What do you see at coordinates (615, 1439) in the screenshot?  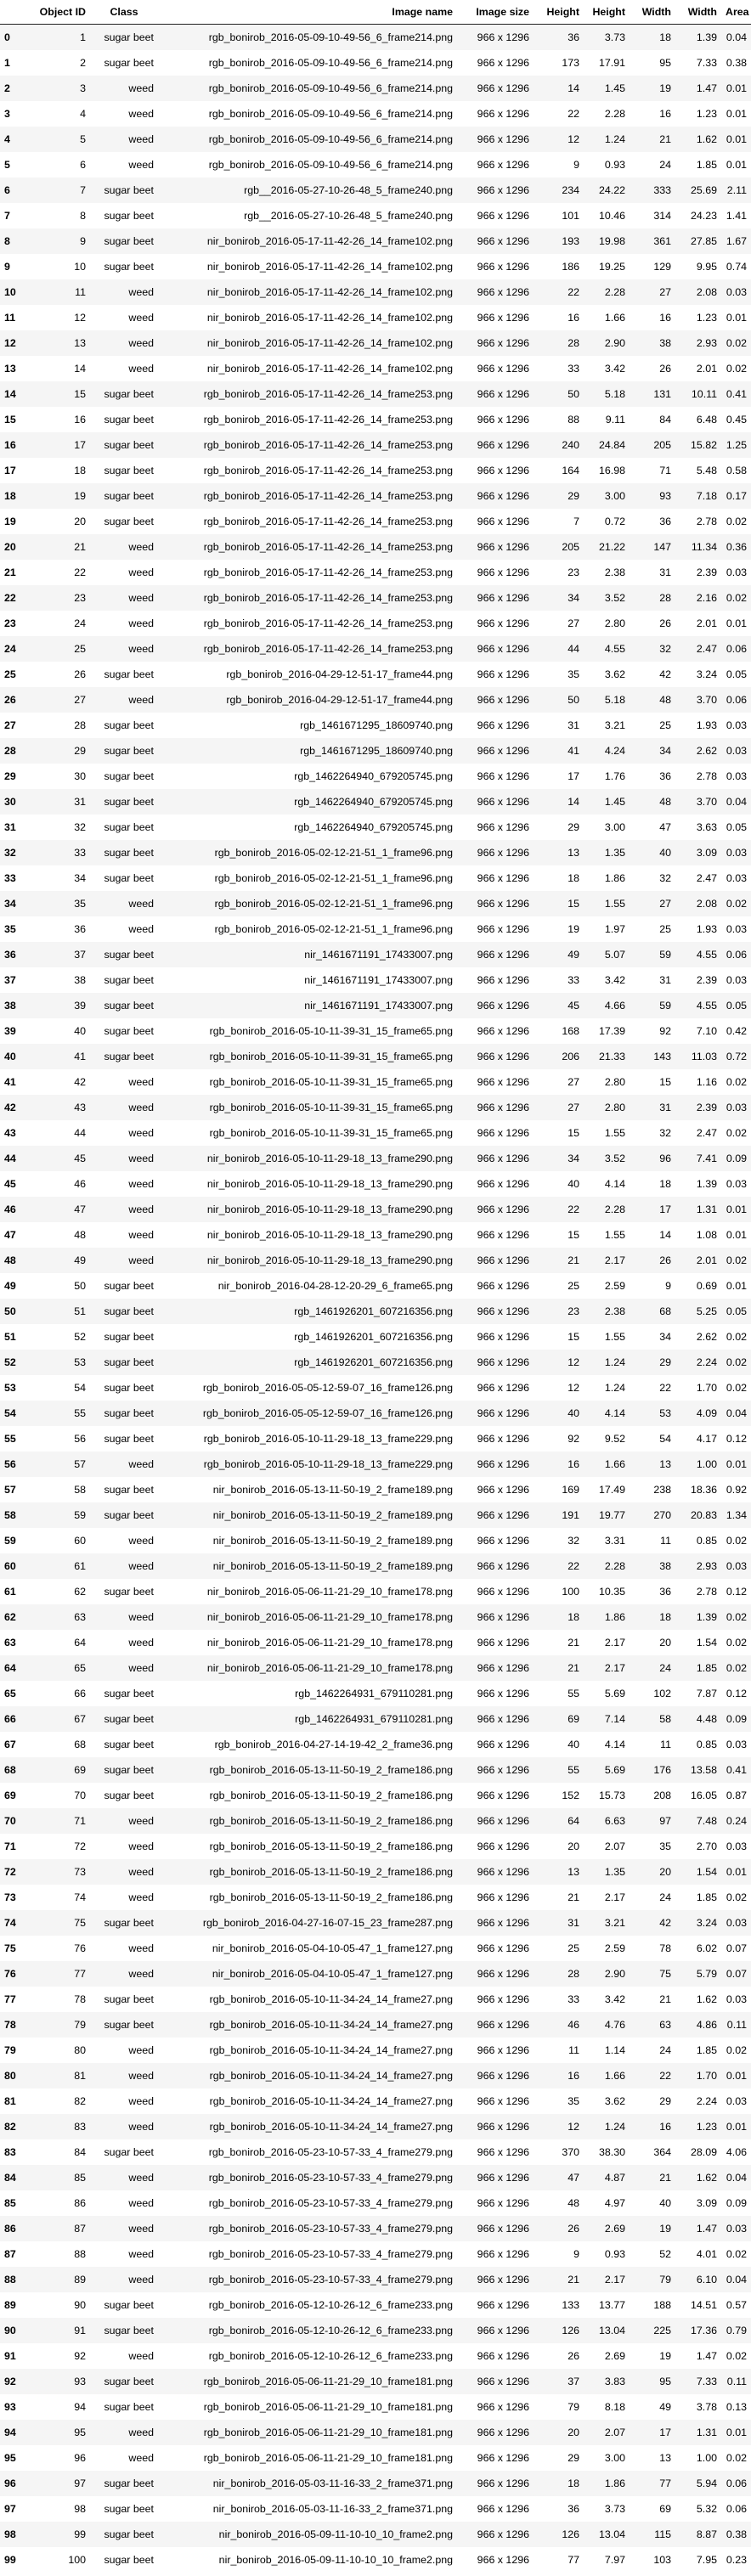 I see `height-pct-cell: 9.52` at bounding box center [615, 1439].